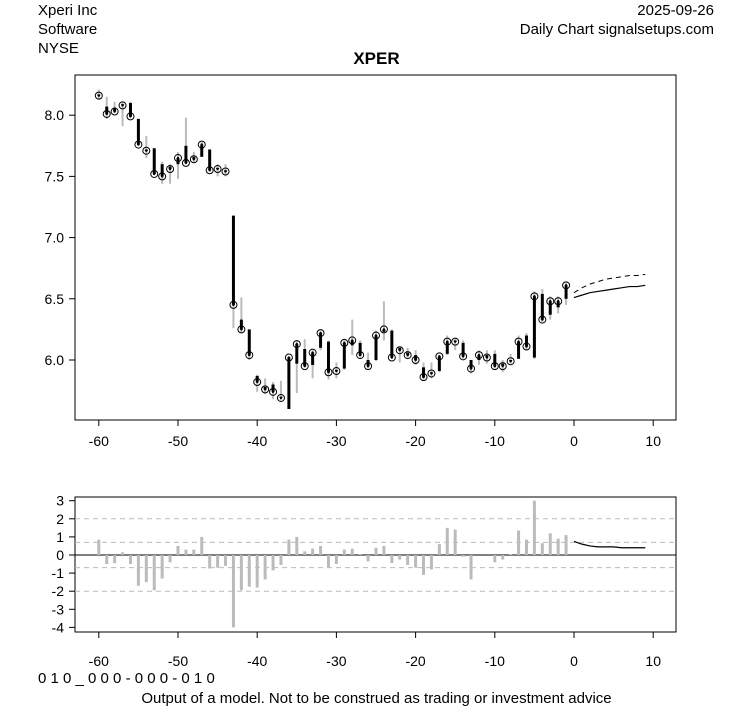 This screenshot has width=753, height=708. I want to click on y-tick-label: 3, so click(60, 501).